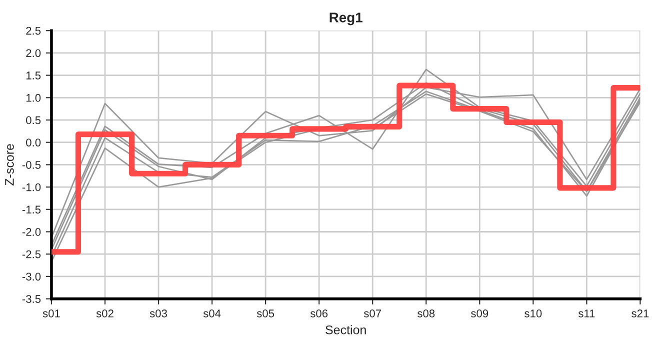  I want to click on y-tick-label: 1.5, so click(33, 76).